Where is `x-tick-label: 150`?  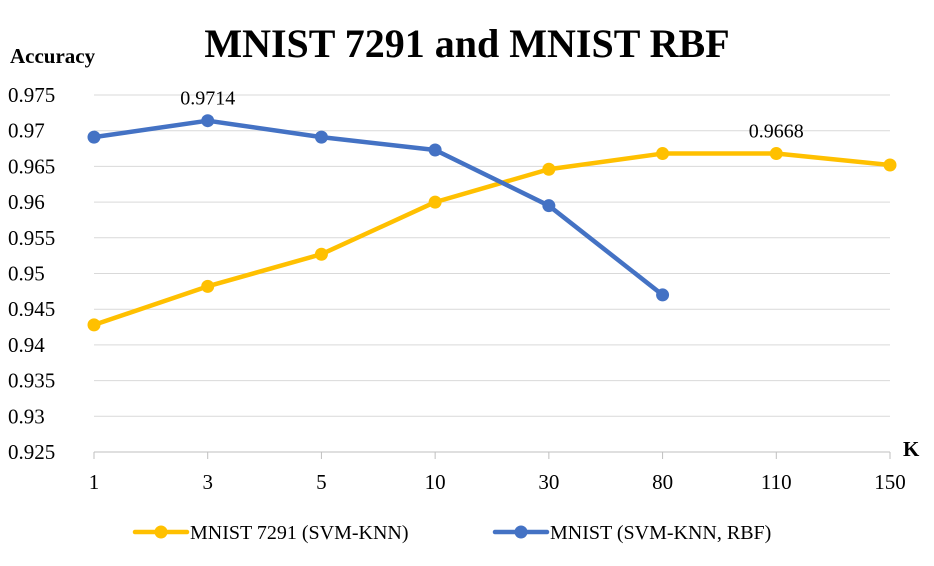 x-tick-label: 150 is located at coordinates (890, 482).